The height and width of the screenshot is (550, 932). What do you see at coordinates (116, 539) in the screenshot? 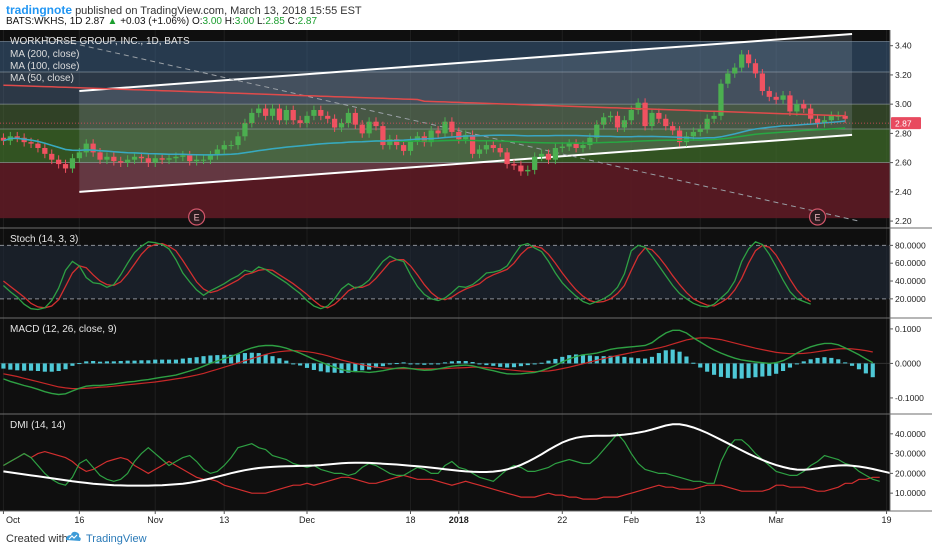
I see `tradingview-brand: TradingView` at bounding box center [116, 539].